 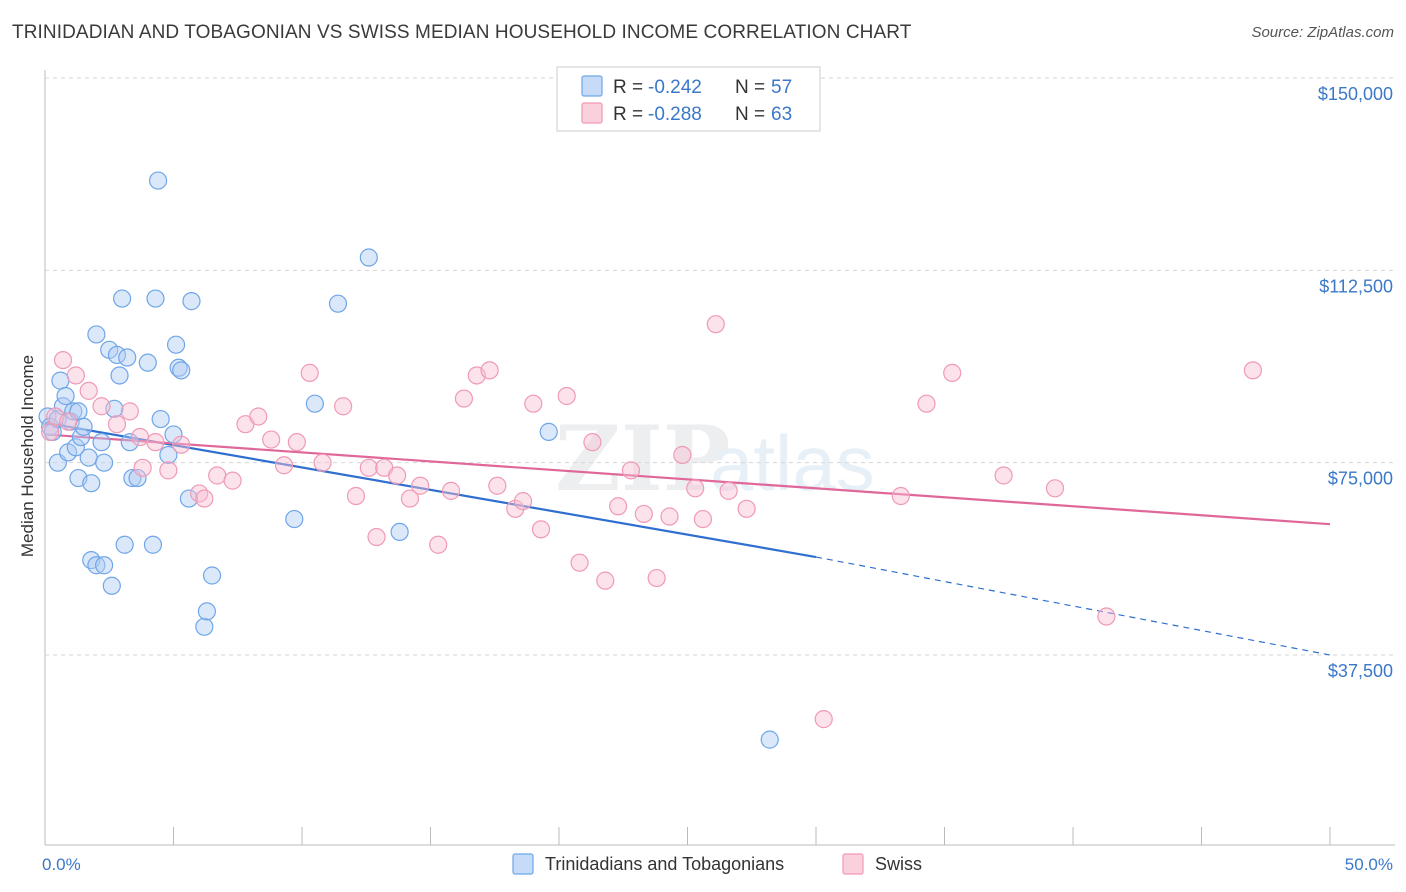 I want to click on y-tick-labels: $37,500 $75,000 $112,500 $150,000, so click(x=1355, y=382).